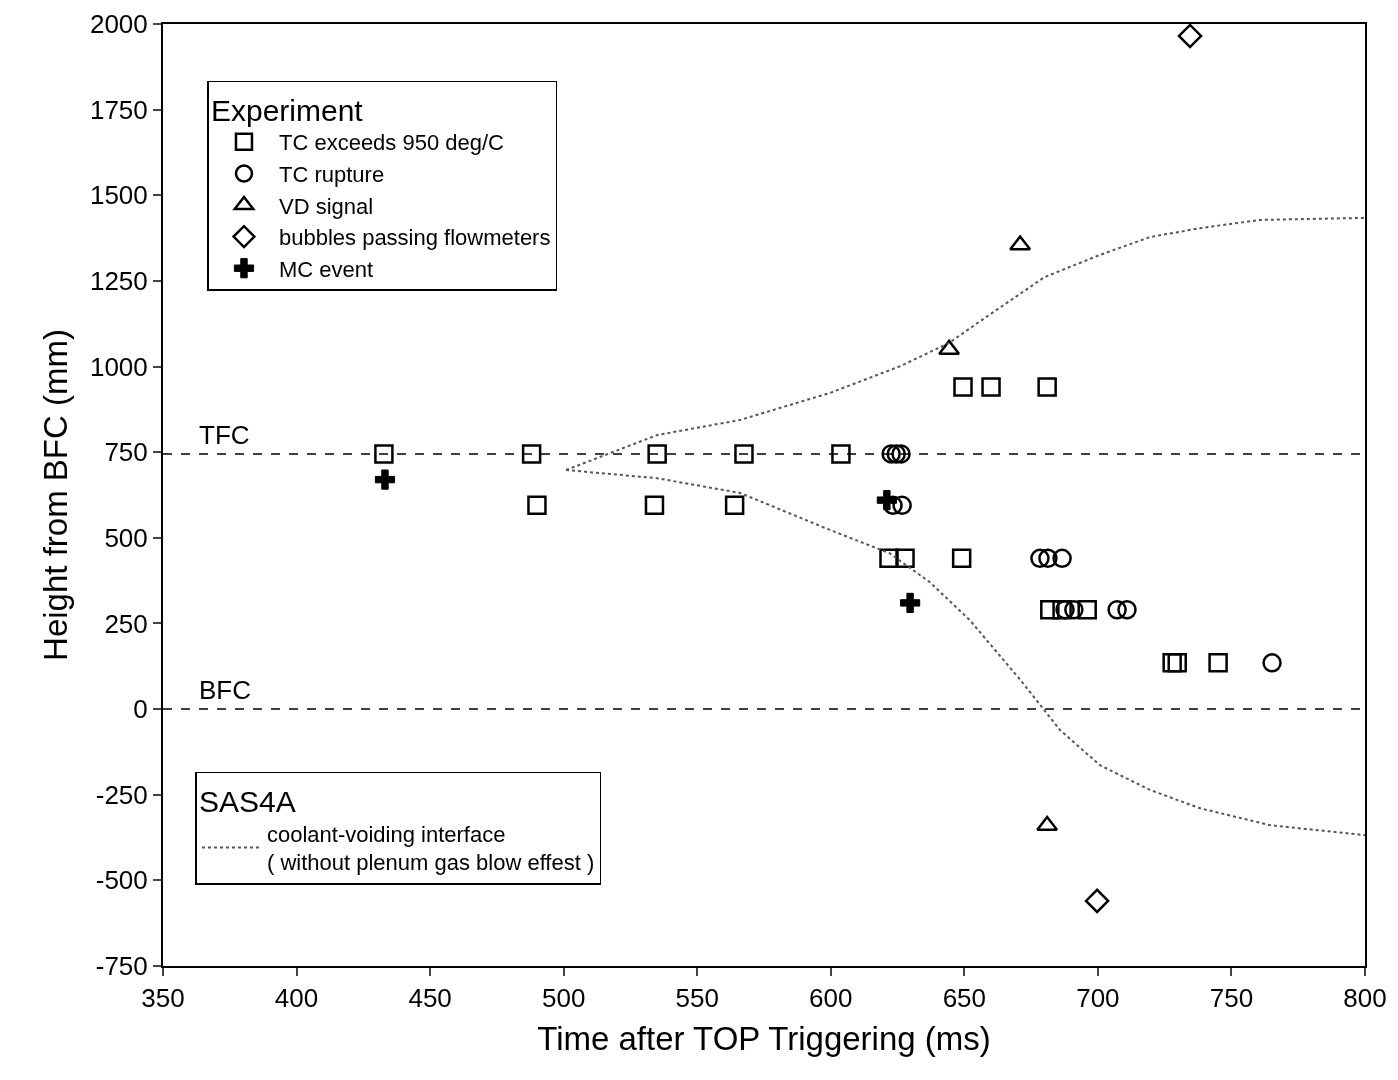 Image resolution: width=1398 pixels, height=1080 pixels. I want to click on x-tick-label: 350, so click(163, 998).